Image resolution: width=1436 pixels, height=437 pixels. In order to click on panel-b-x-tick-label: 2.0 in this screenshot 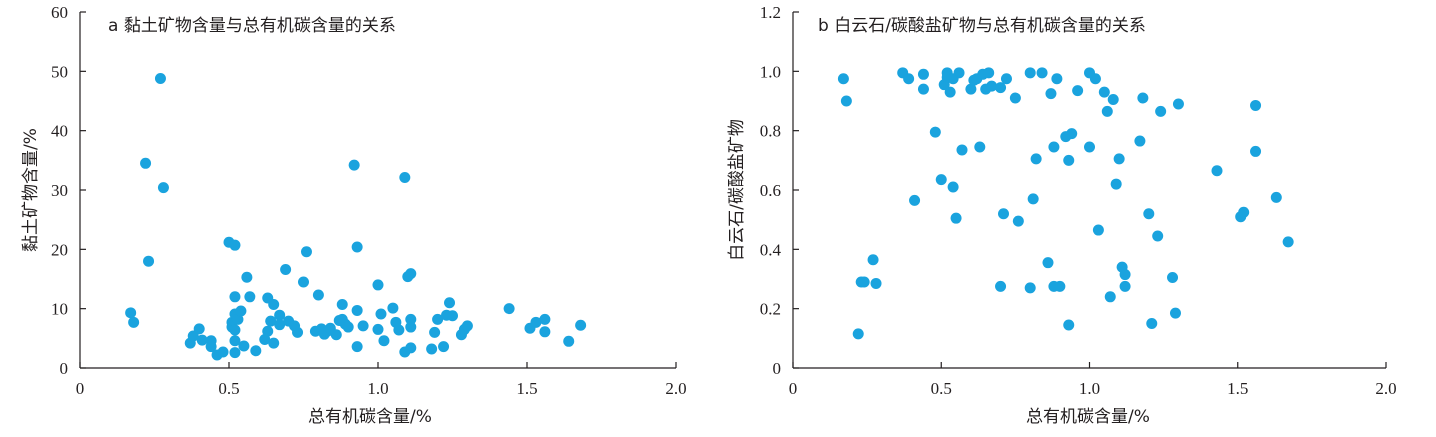, I will do `click(1385, 388)`.